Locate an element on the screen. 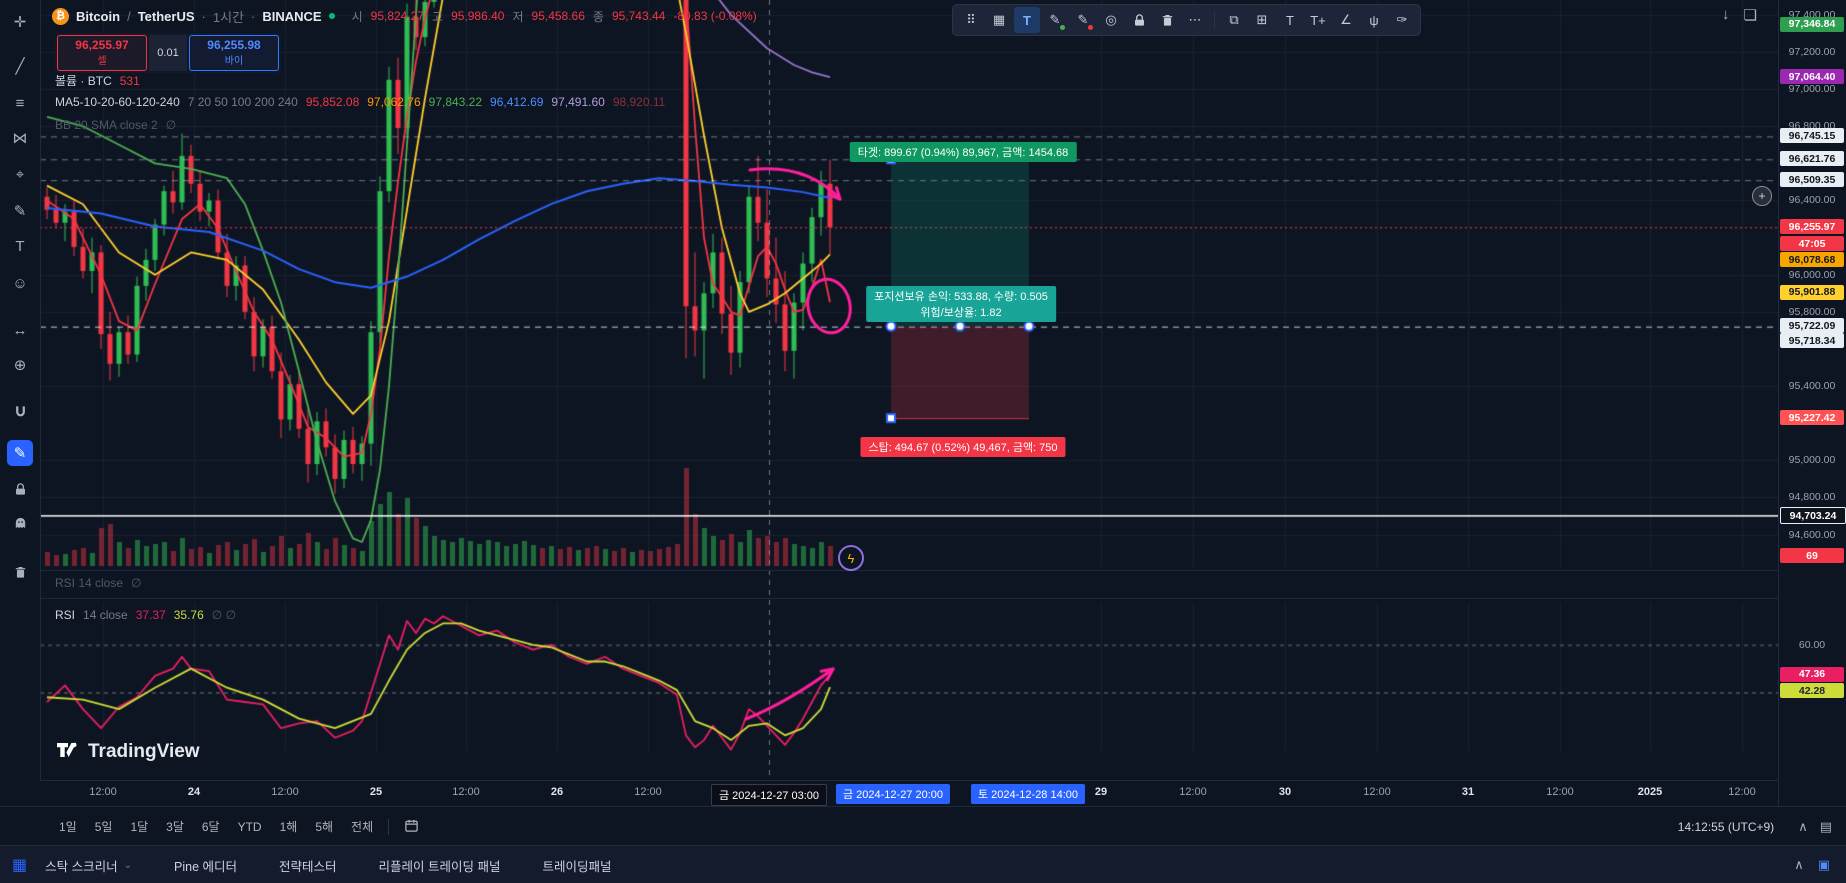 This screenshot has width=1846, height=883. position-pnl-line: 포지션보유 손익: 533.88, 수량: 0.505 is located at coordinates (961, 297).